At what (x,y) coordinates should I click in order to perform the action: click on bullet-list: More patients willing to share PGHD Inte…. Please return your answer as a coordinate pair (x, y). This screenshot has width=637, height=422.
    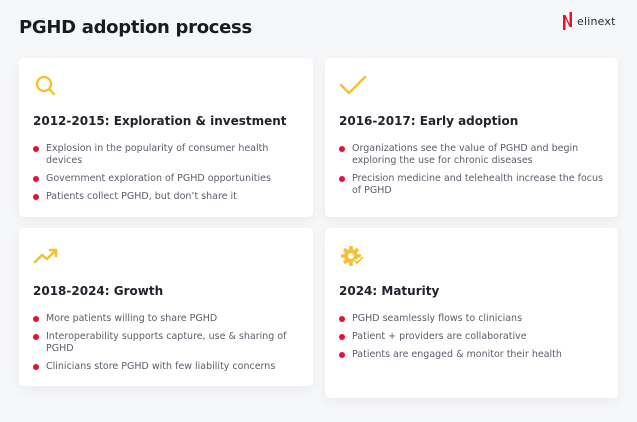
    Looking at the image, I should click on (168, 346).